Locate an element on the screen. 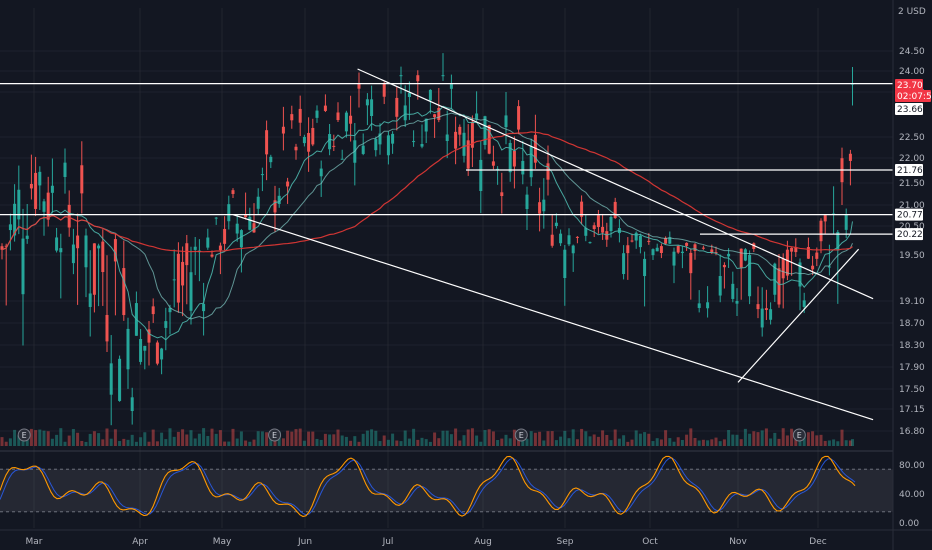 The height and width of the screenshot is (550, 932). time-tick-label: Jul is located at coordinates (388, 542).